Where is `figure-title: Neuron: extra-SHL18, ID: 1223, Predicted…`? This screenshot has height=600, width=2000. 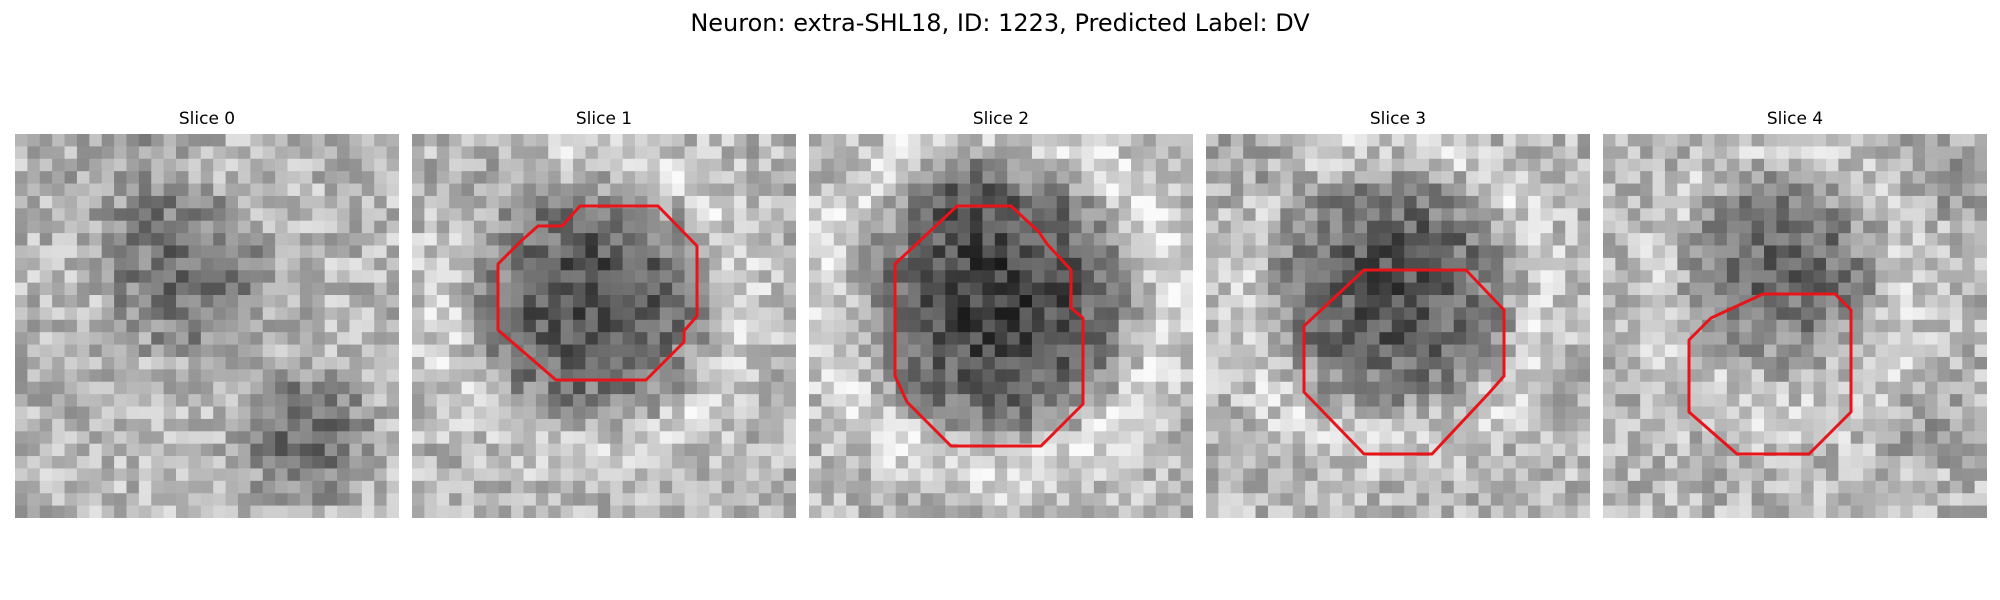
figure-title: Neuron: extra-SHL18, ID: 1223, Predicted… is located at coordinates (1000, 23).